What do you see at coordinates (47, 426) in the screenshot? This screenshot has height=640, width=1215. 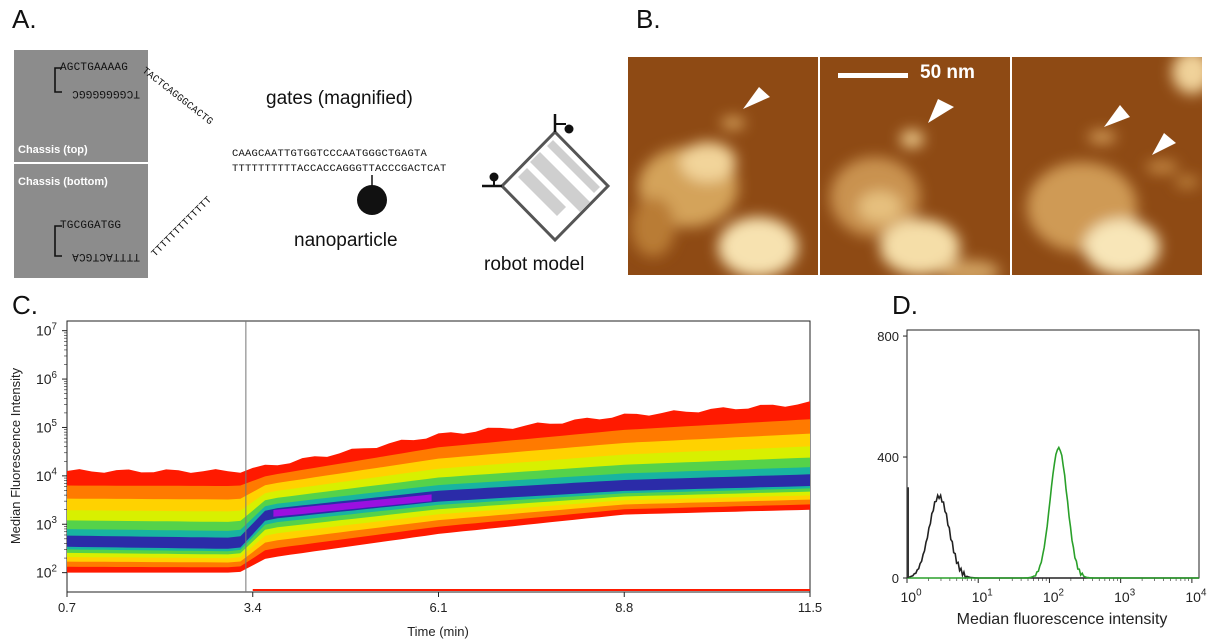 I see `c-ytick-label: 105` at bounding box center [47, 426].